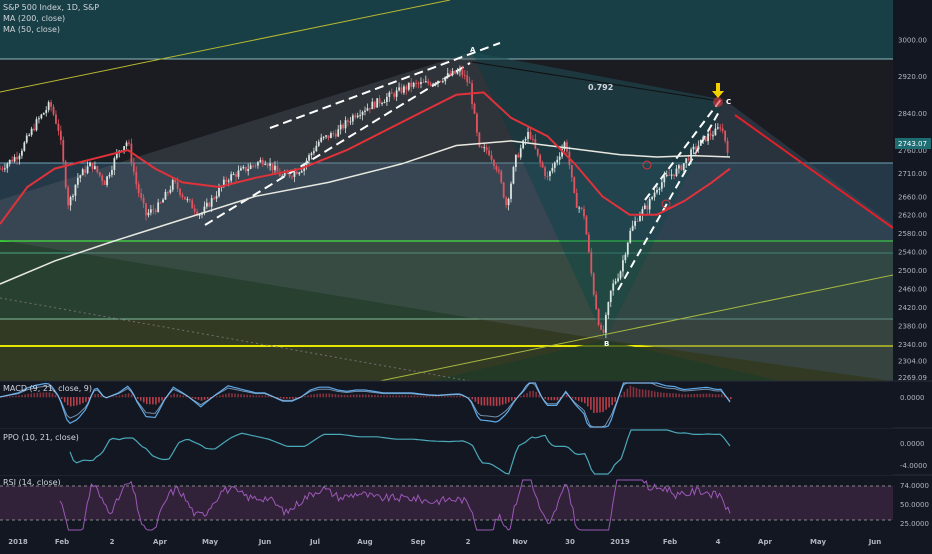 This screenshot has height=554, width=932. Describe the element at coordinates (912, 444) in the screenshot. I see `ppo-zero-label: 0.0000` at that location.